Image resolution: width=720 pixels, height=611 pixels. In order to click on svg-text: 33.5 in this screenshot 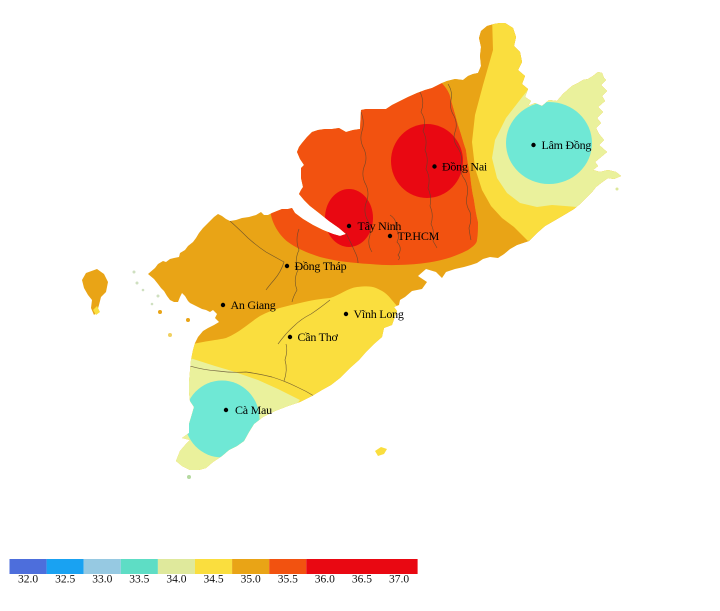, I will do `click(139, 580)`.